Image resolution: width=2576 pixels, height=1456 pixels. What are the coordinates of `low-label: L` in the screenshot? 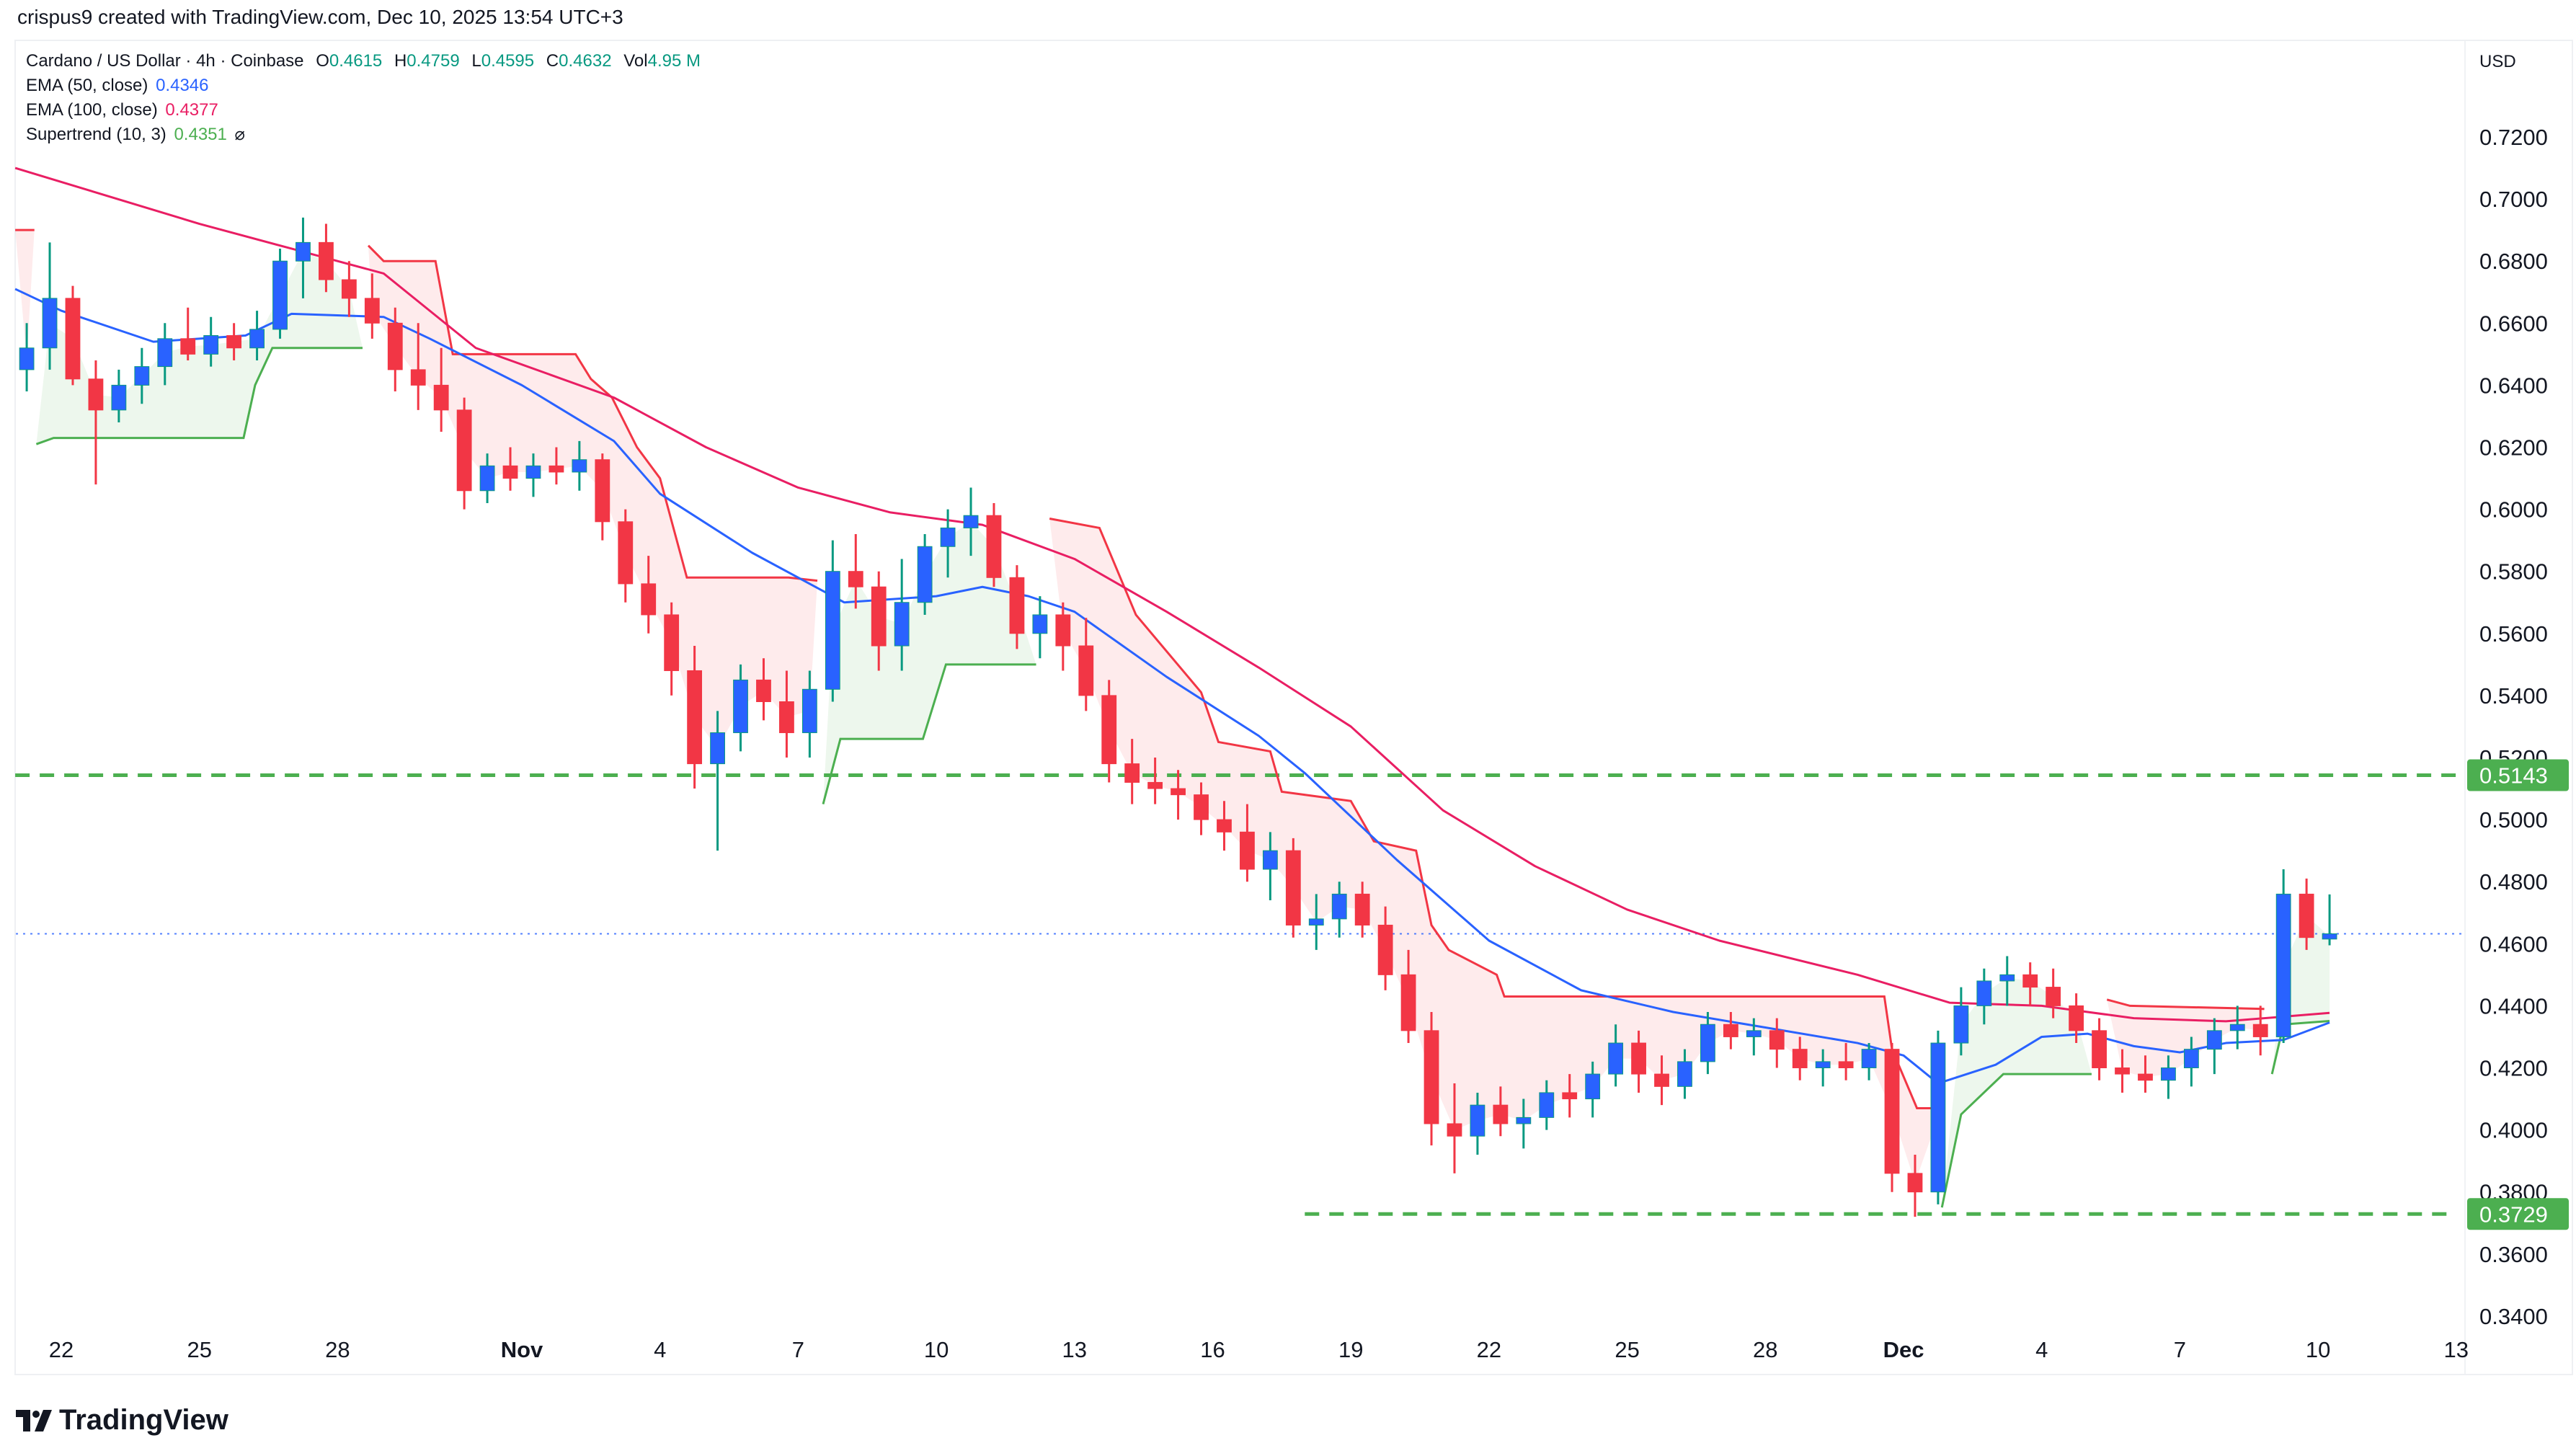 It's located at (476, 61).